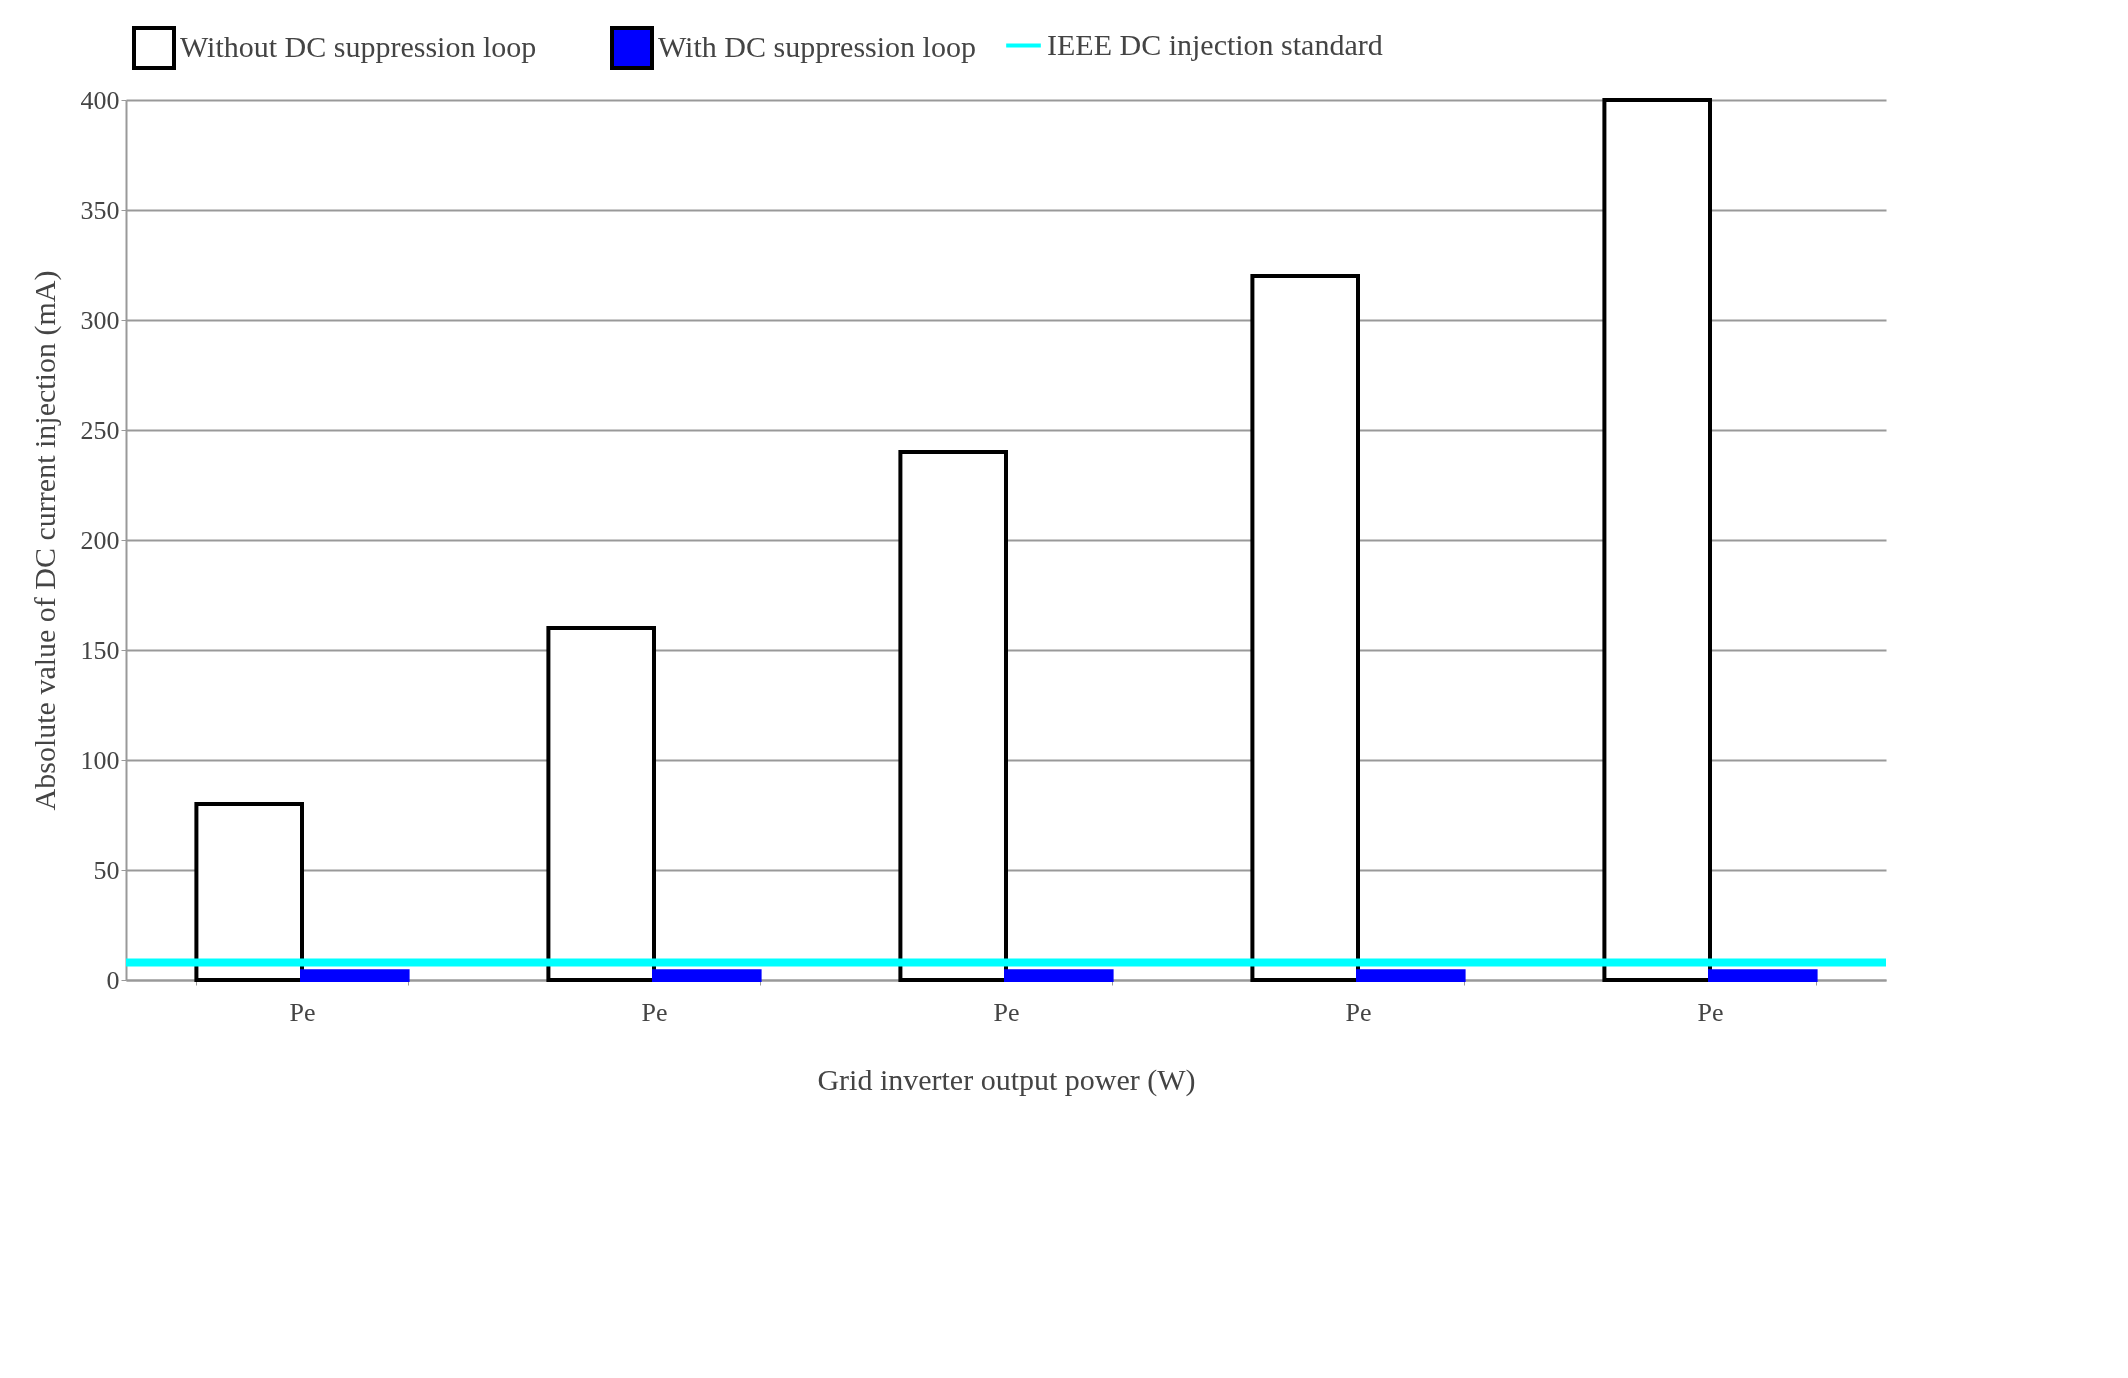  I want to click on y-tick-label: 400, so click(100, 100).